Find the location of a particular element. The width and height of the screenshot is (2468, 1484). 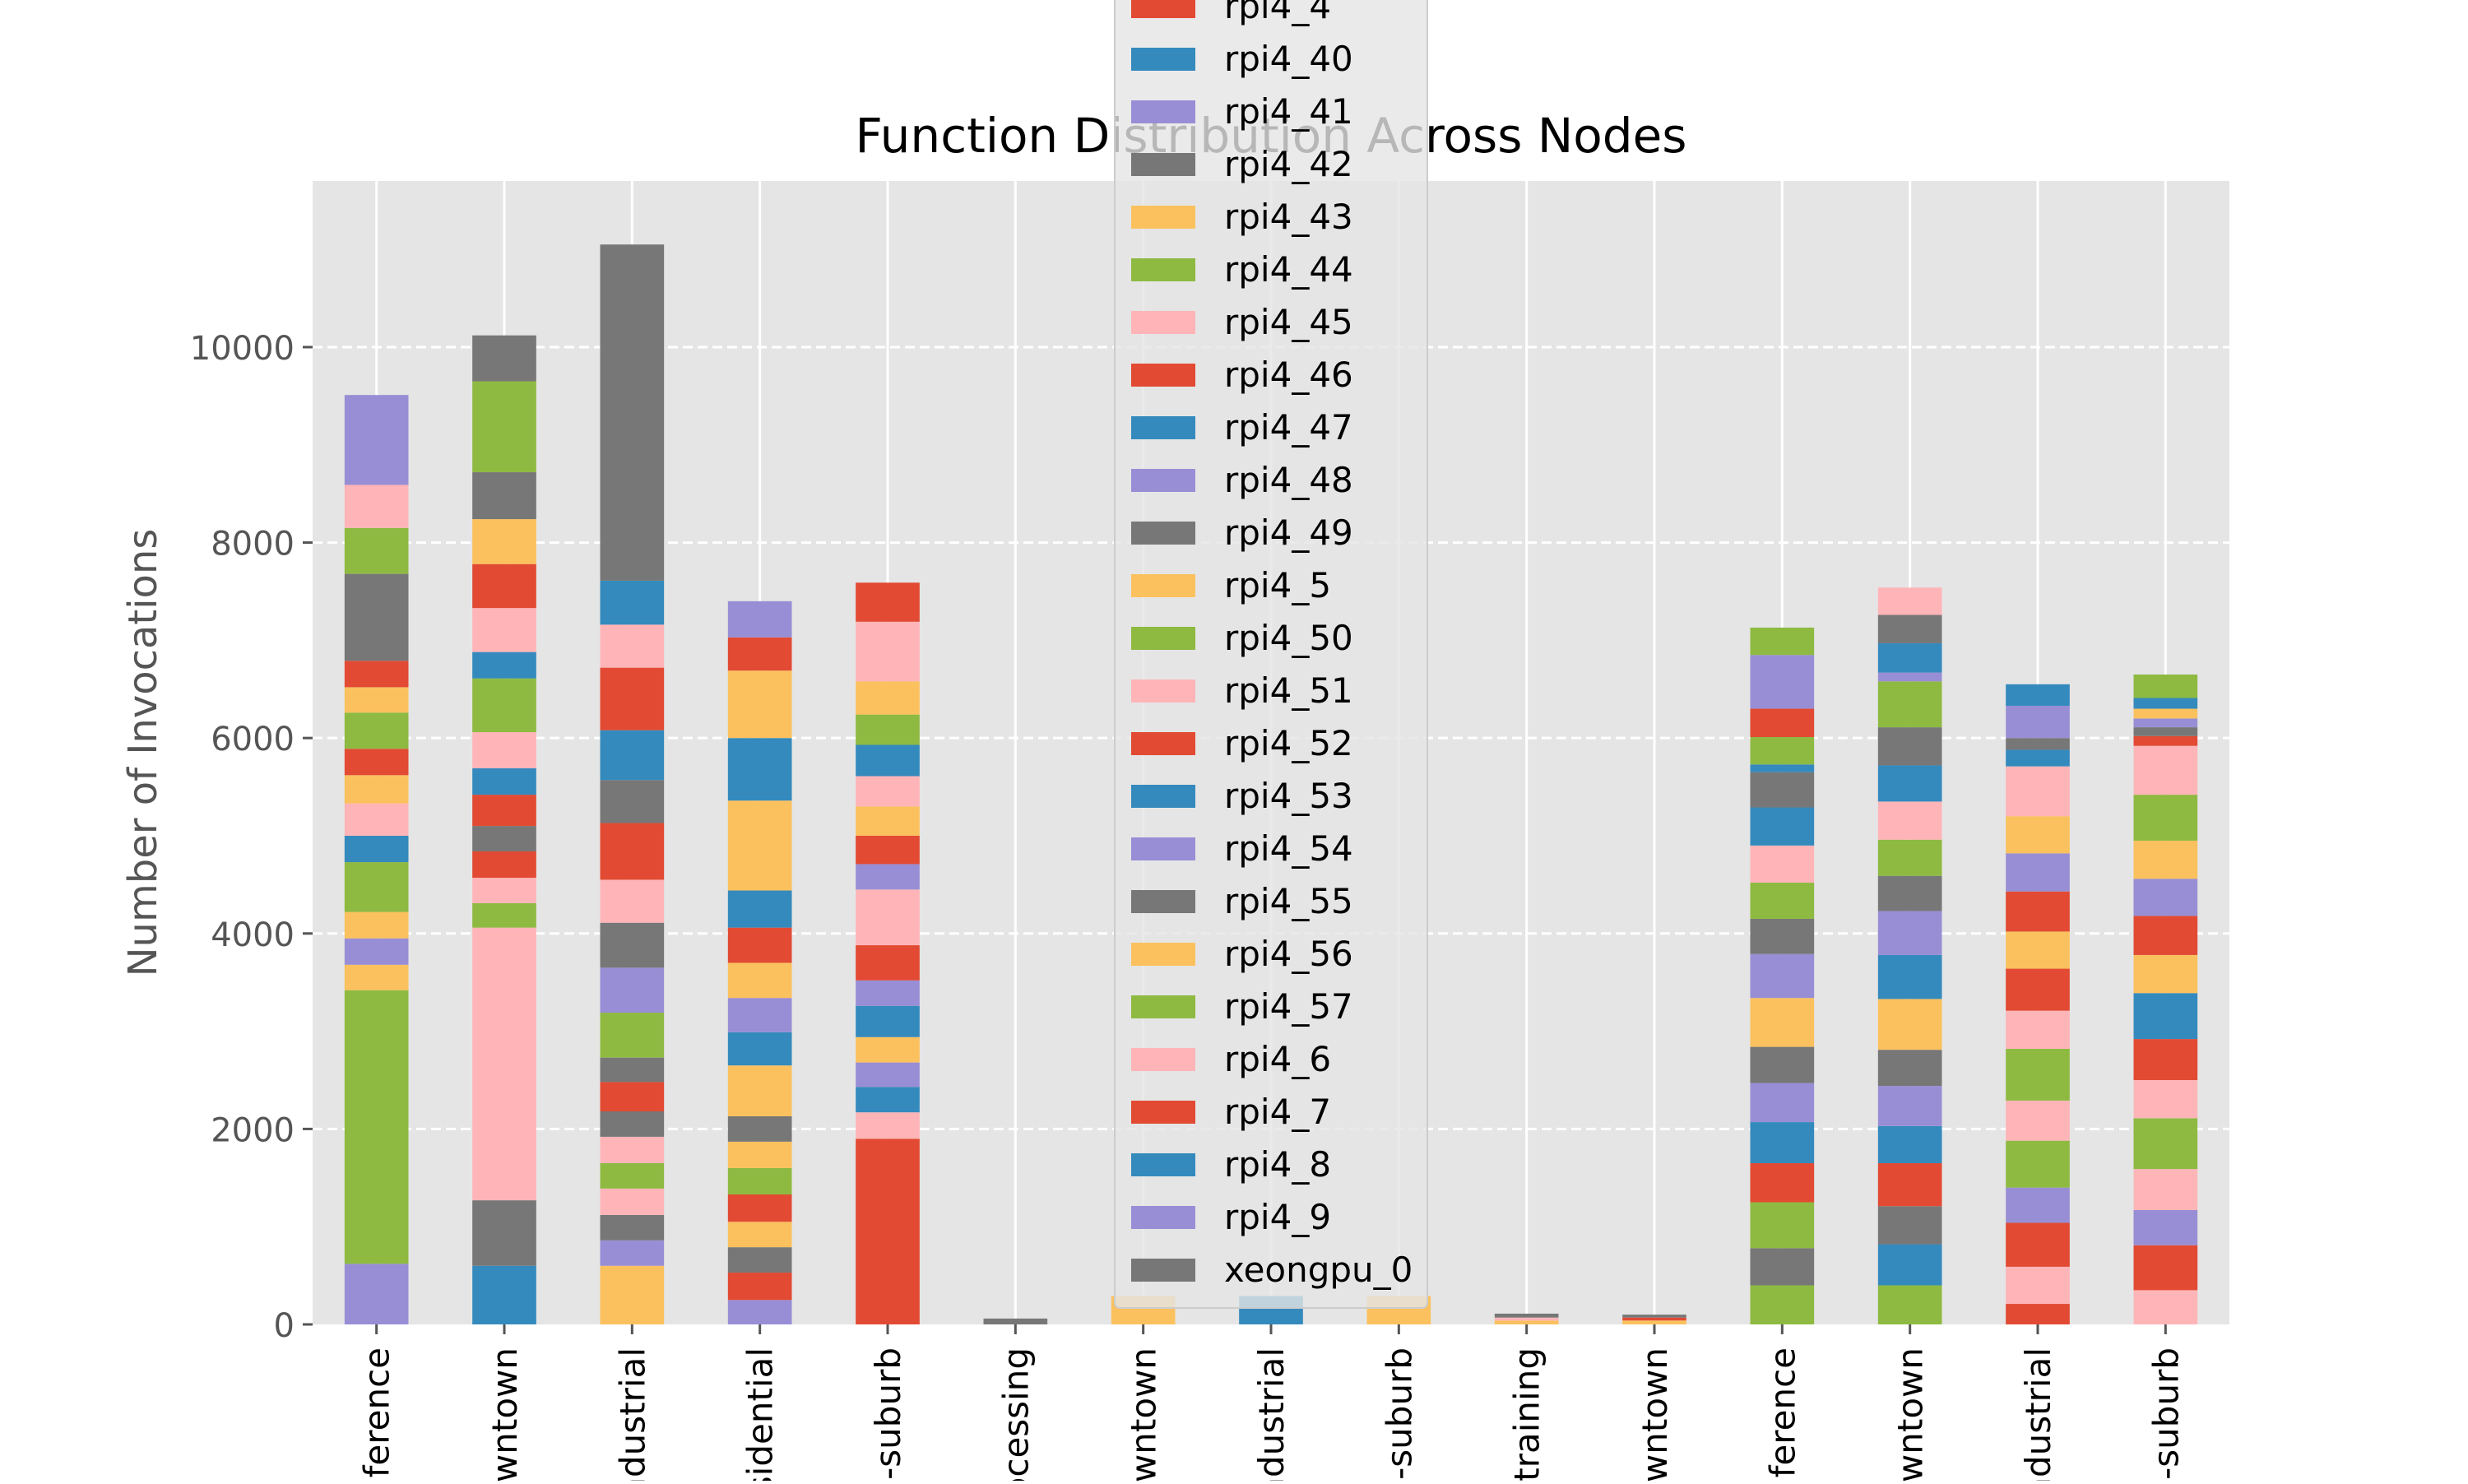

legend-label: rpi4_48 is located at coordinates (1288, 480).